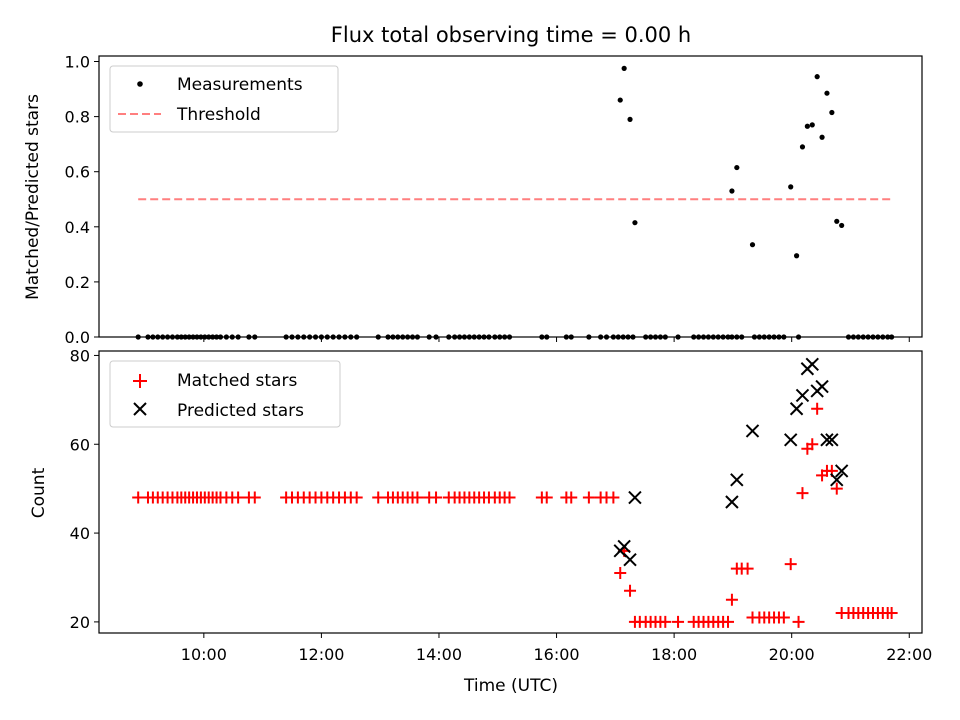  I want to click on bottom-y-tick-label: 80, so click(80, 355).